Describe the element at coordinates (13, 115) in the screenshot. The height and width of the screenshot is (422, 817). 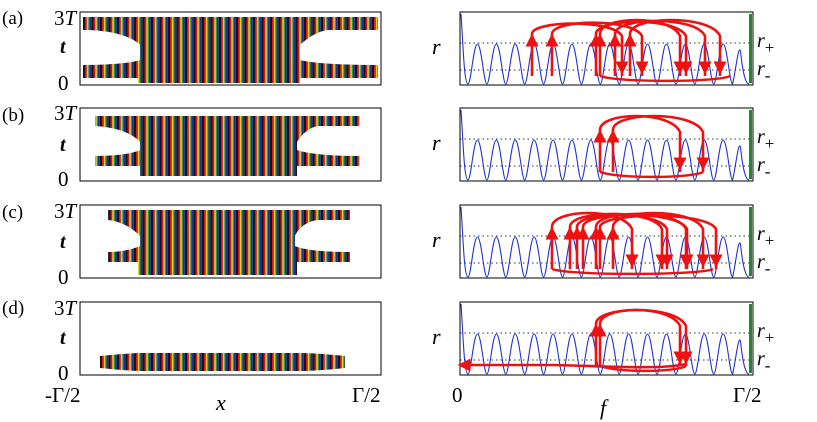
I see `panel-label: (b)` at that location.